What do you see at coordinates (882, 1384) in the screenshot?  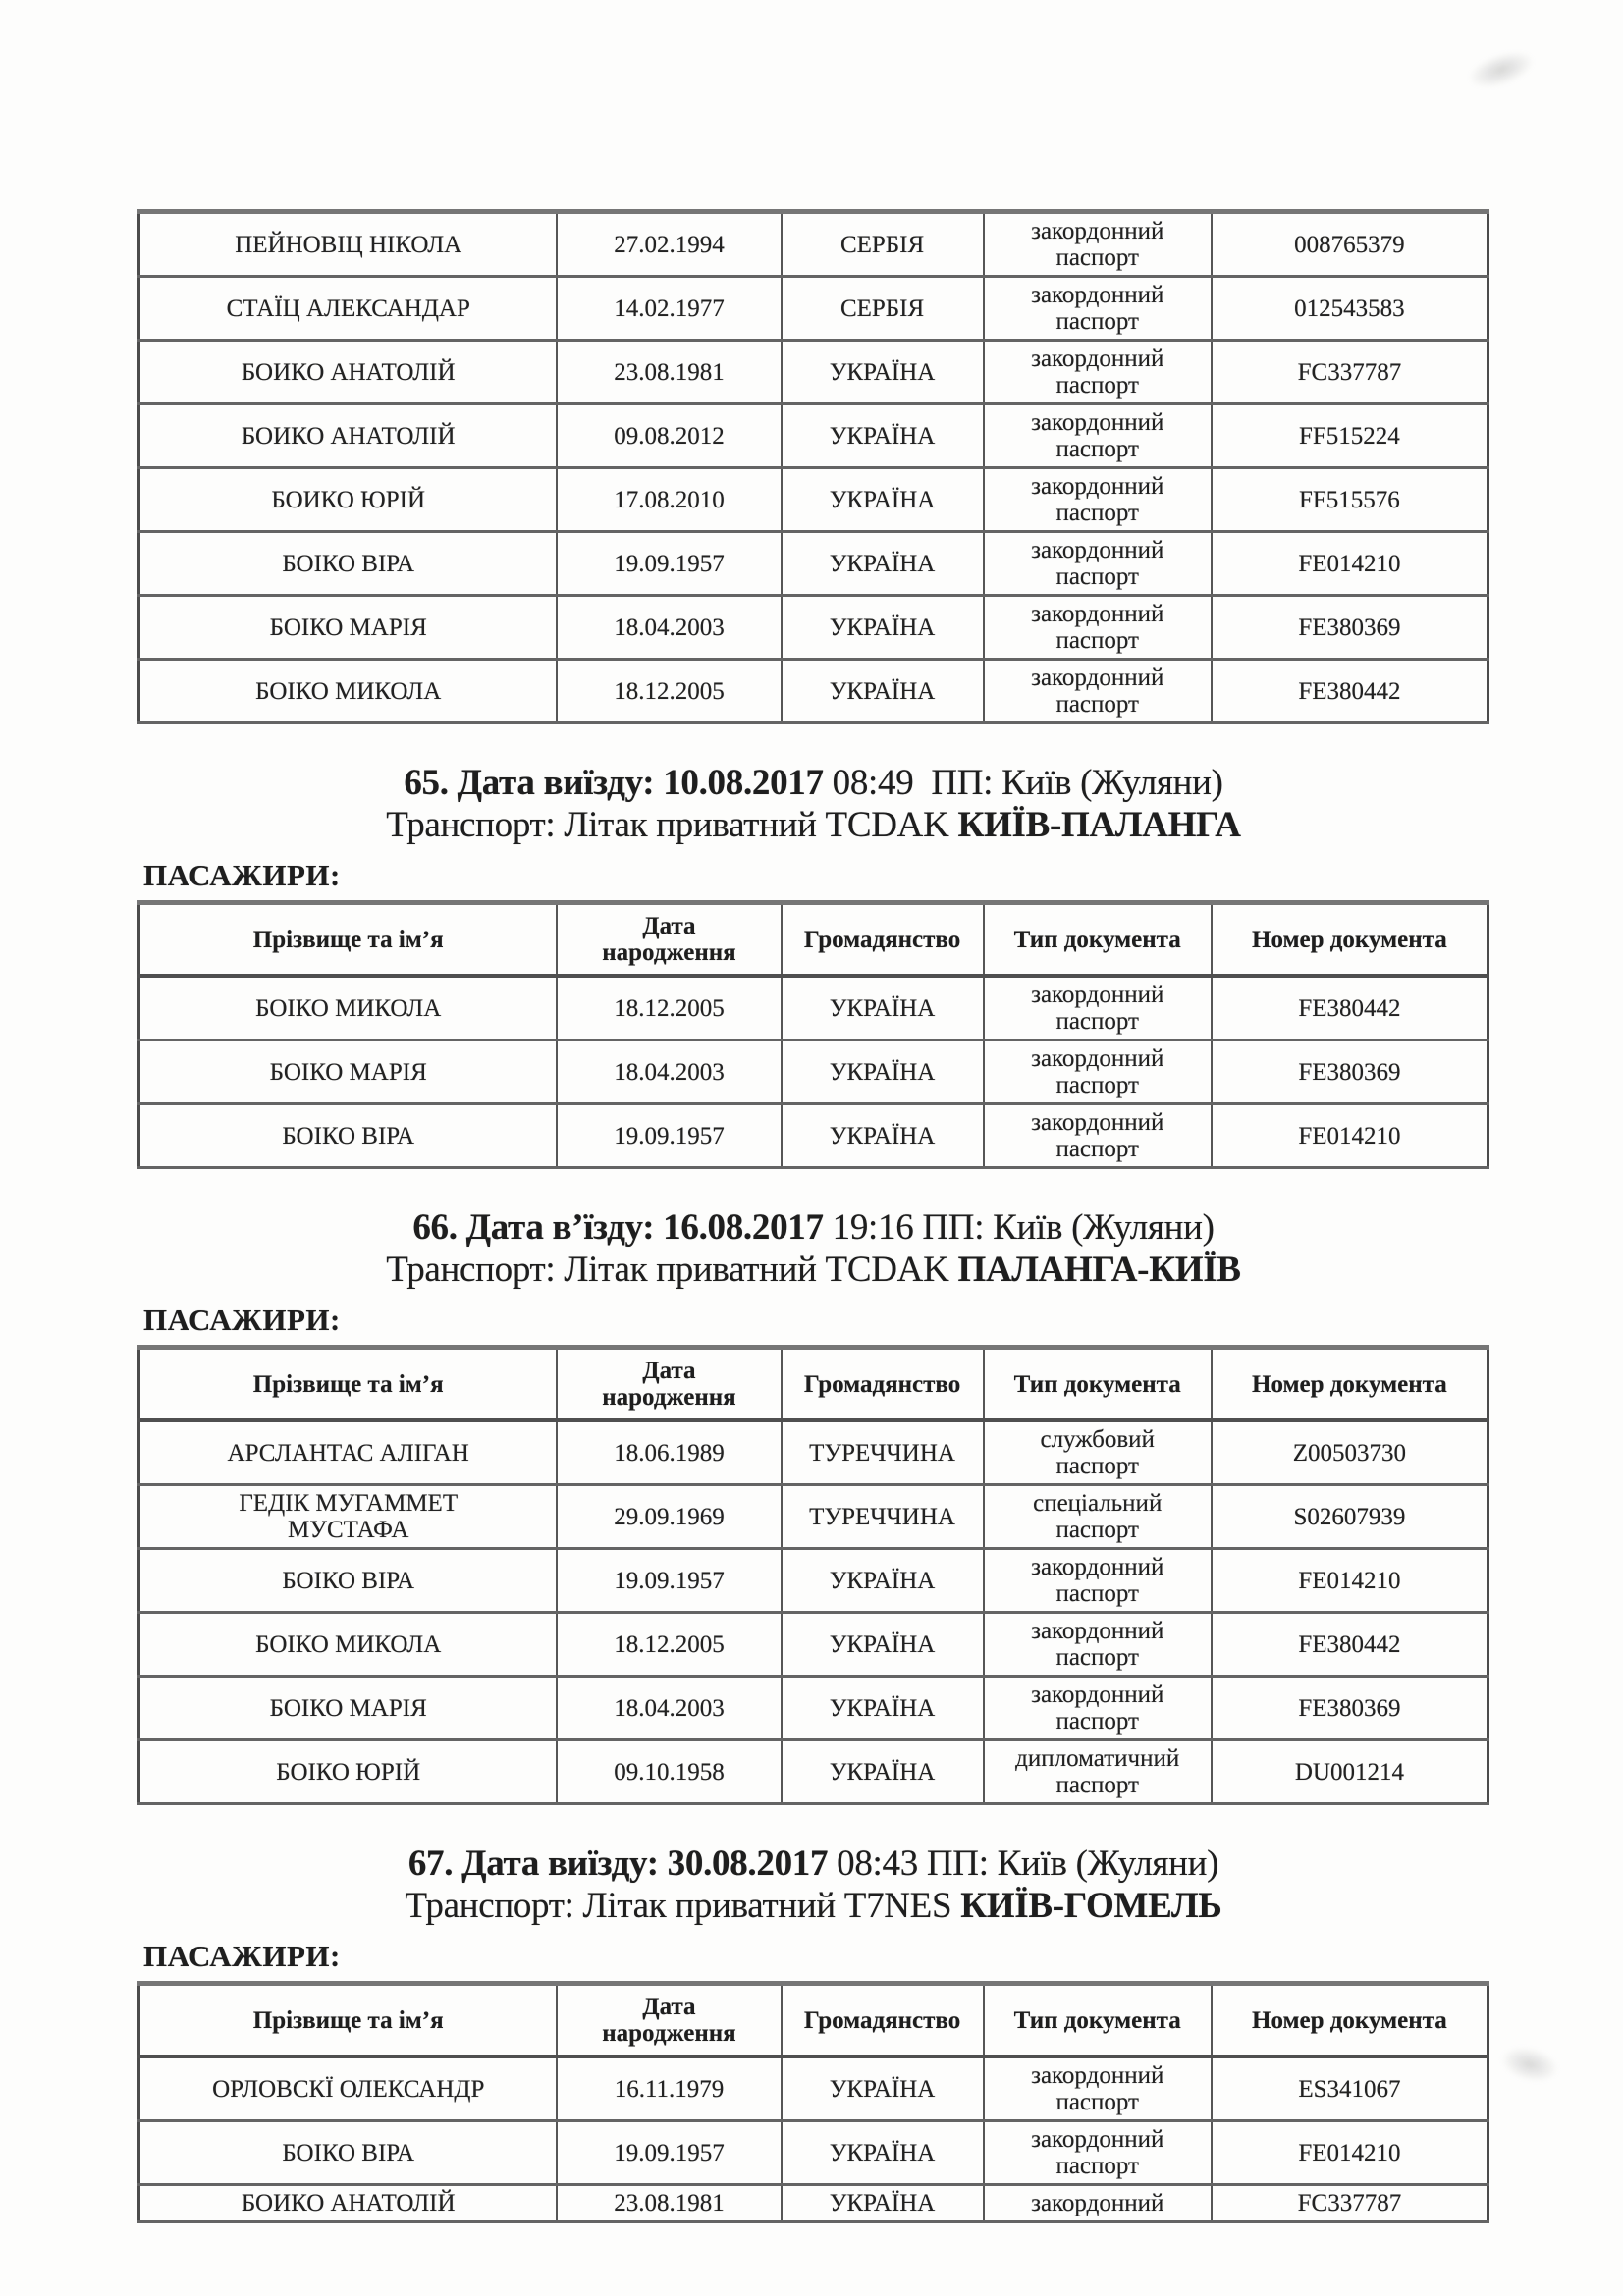 I see `column-header: Громадянство` at bounding box center [882, 1384].